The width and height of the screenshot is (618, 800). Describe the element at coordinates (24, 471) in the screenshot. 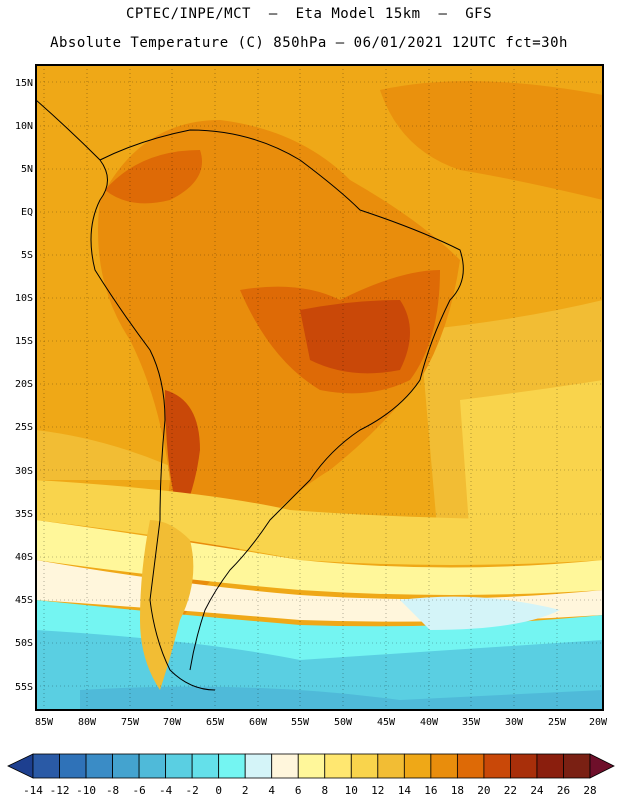

I see `lat-label: 30S` at that location.